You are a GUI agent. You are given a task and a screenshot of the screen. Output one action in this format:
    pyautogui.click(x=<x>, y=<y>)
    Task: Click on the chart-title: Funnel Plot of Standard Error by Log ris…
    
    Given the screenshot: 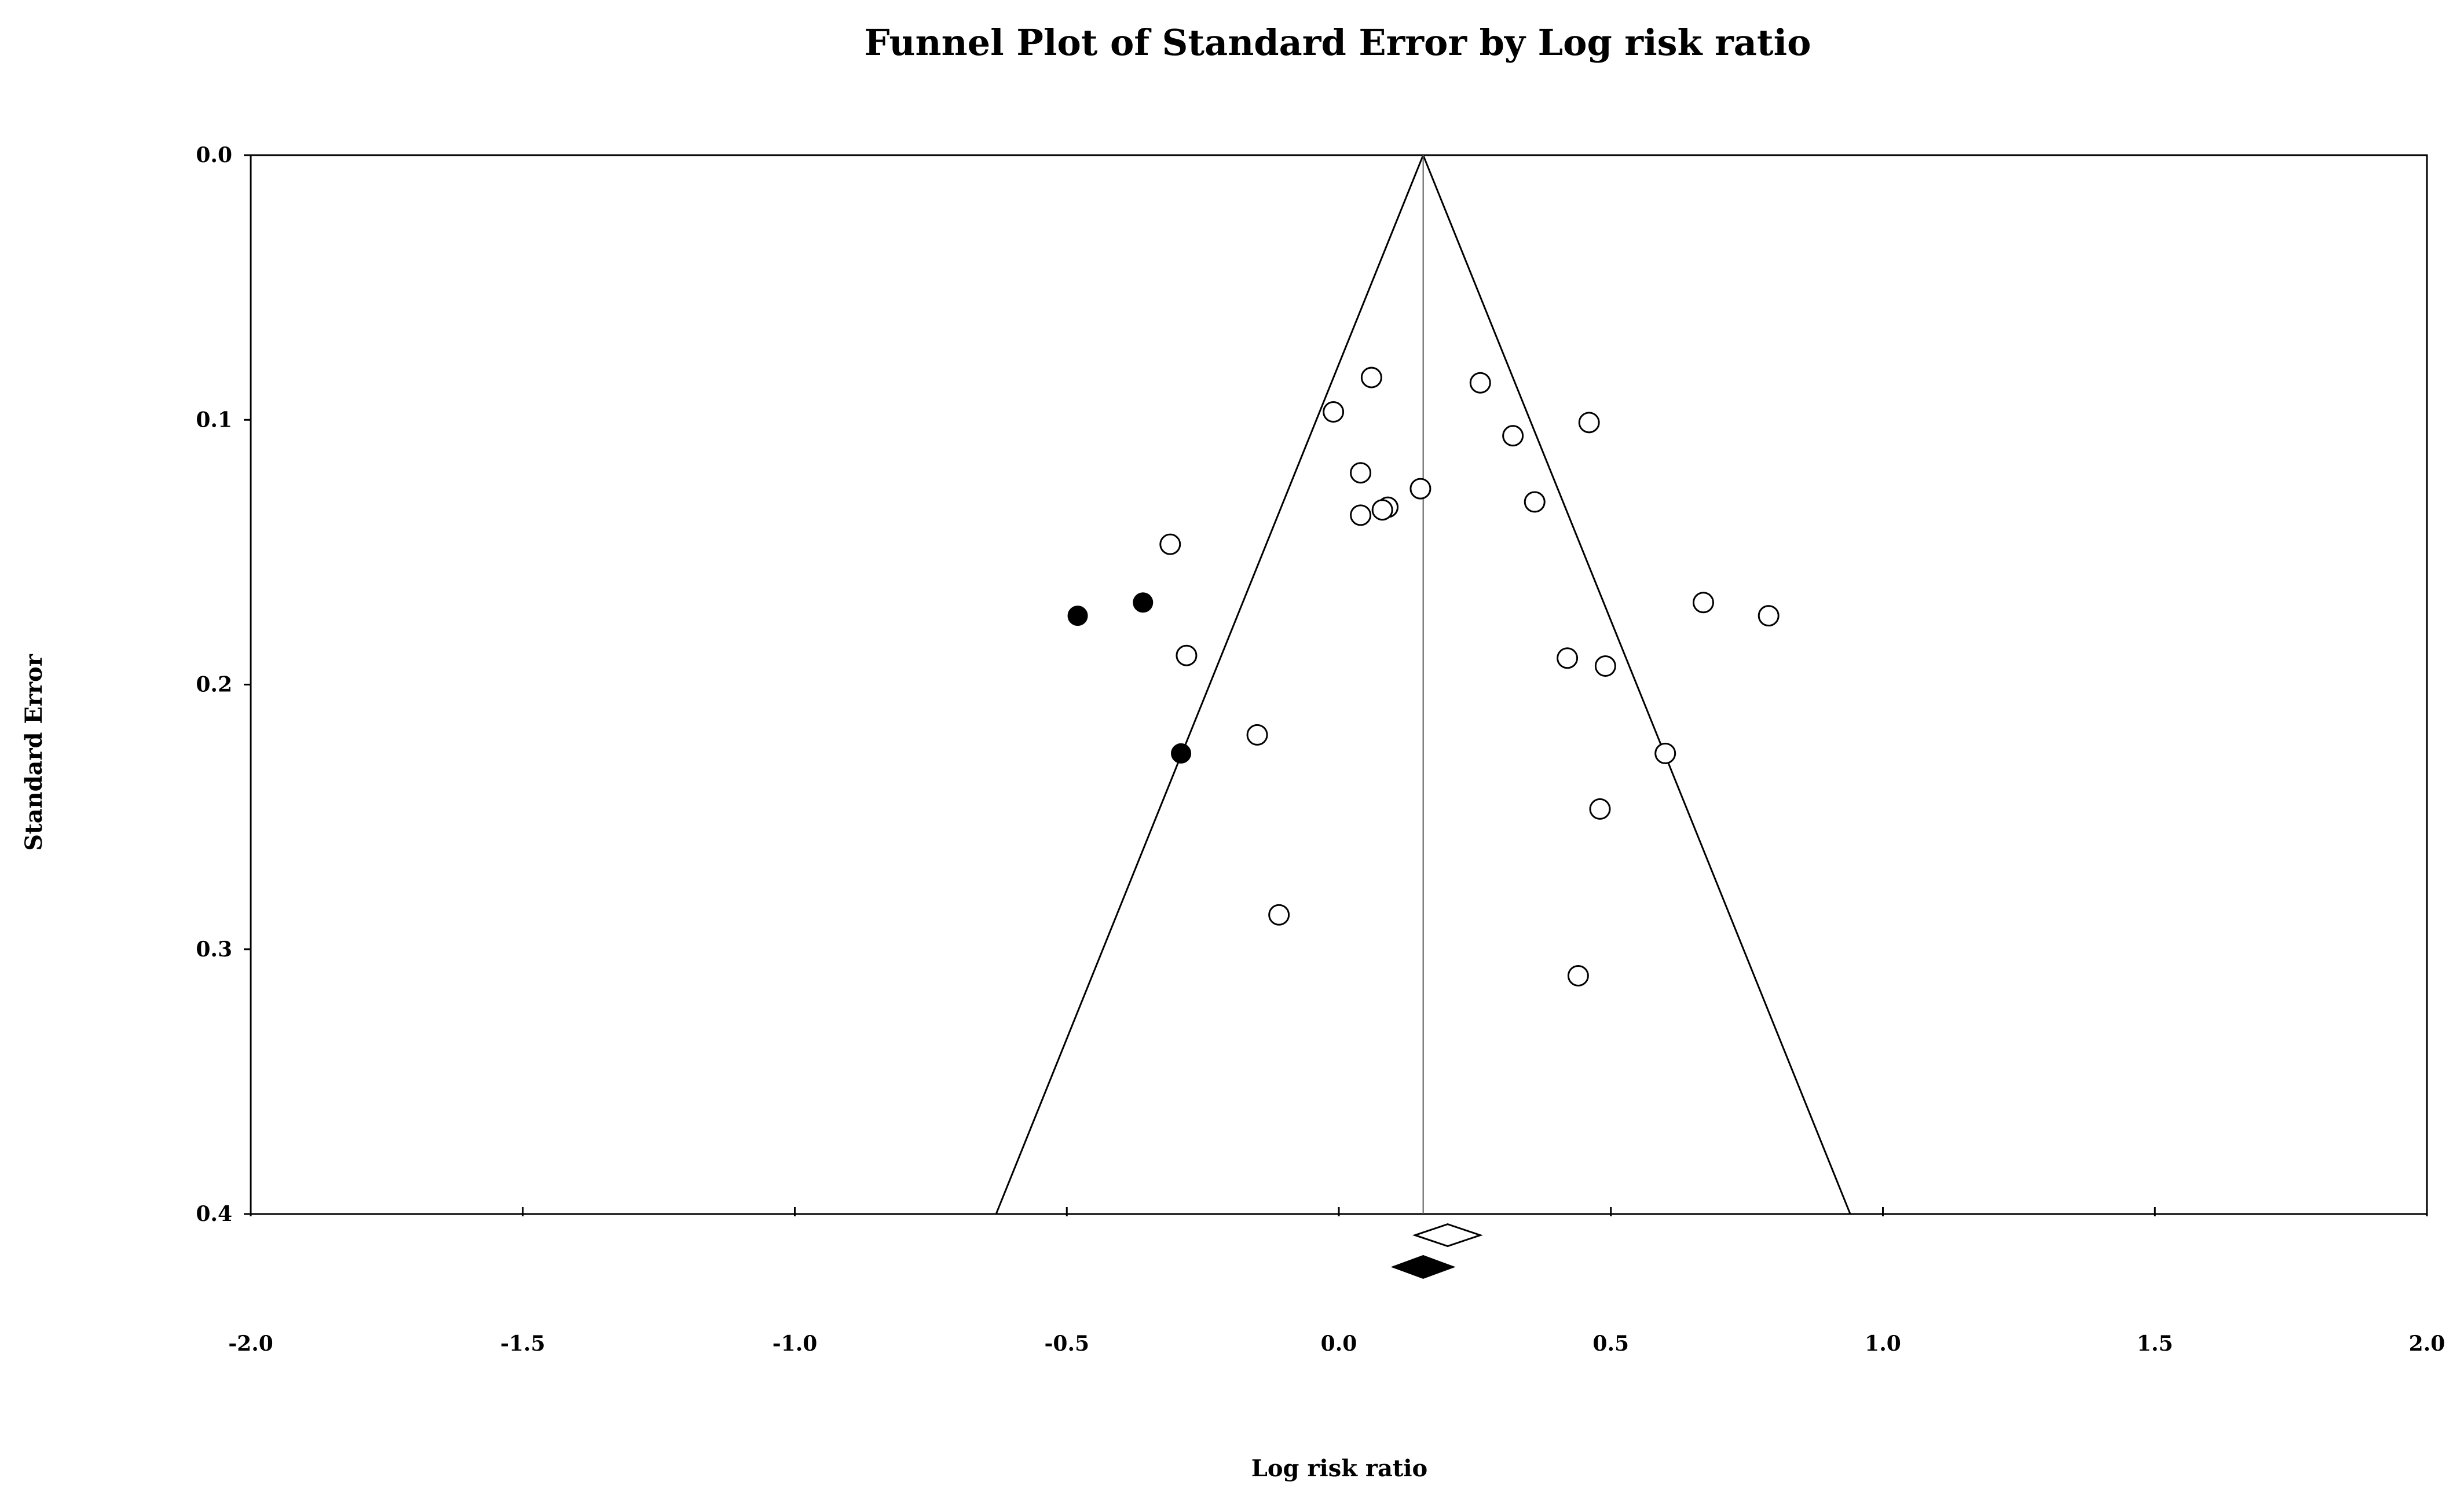 What is the action you would take?
    pyautogui.click(x=1338, y=43)
    